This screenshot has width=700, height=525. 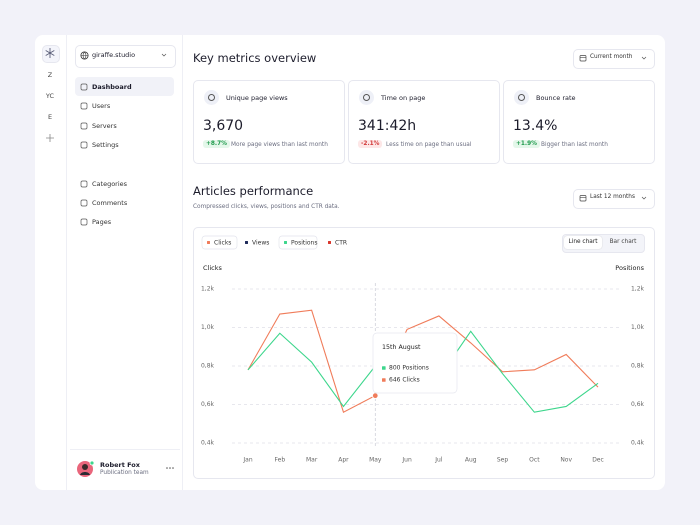 I want to click on rail-item: Z, so click(x=50, y=75).